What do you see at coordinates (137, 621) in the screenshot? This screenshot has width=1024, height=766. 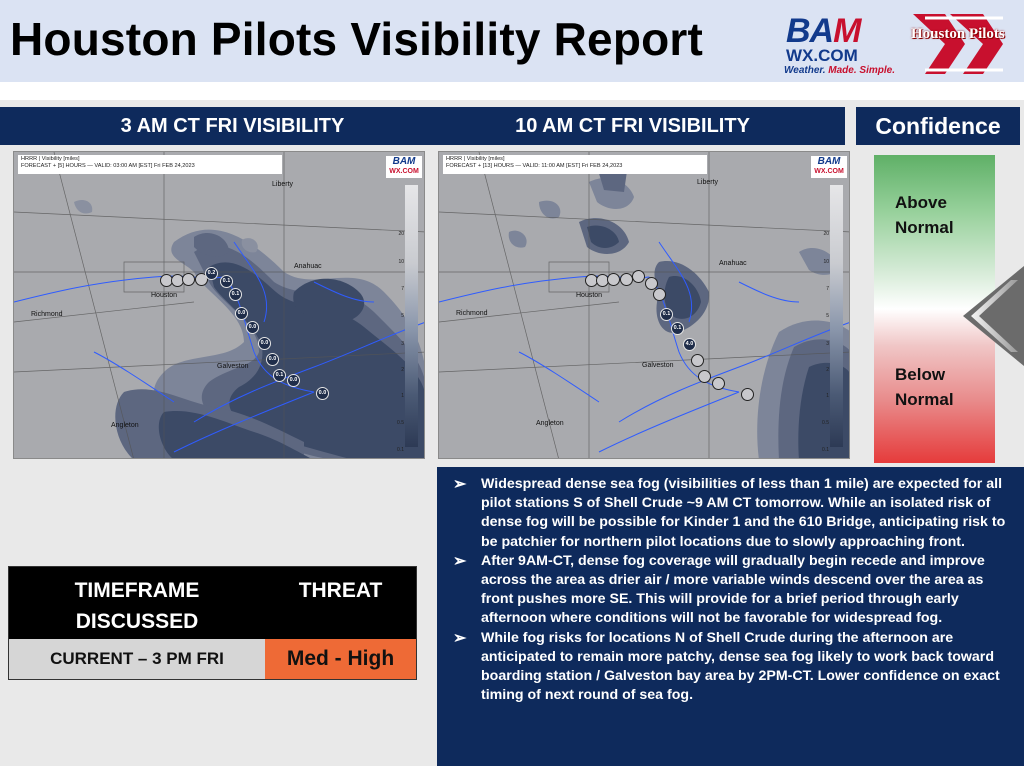 I see `timeframe-header-line2: DISCUSSED` at bounding box center [137, 621].